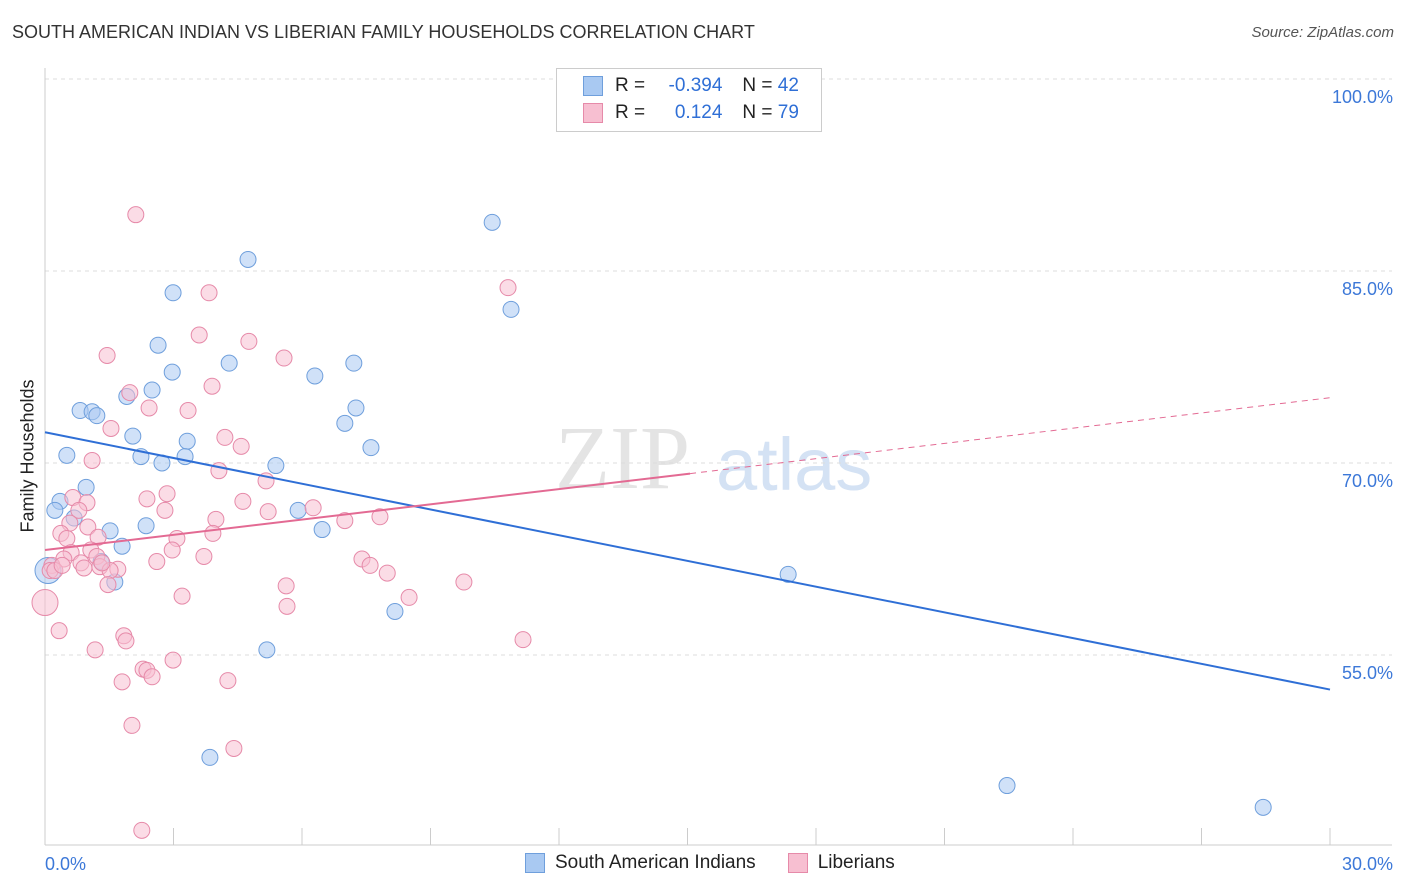 This screenshot has width=1406, height=892. What do you see at coordinates (1367, 289) in the screenshot?
I see `y-tick-label: 85.0%` at bounding box center [1367, 289].